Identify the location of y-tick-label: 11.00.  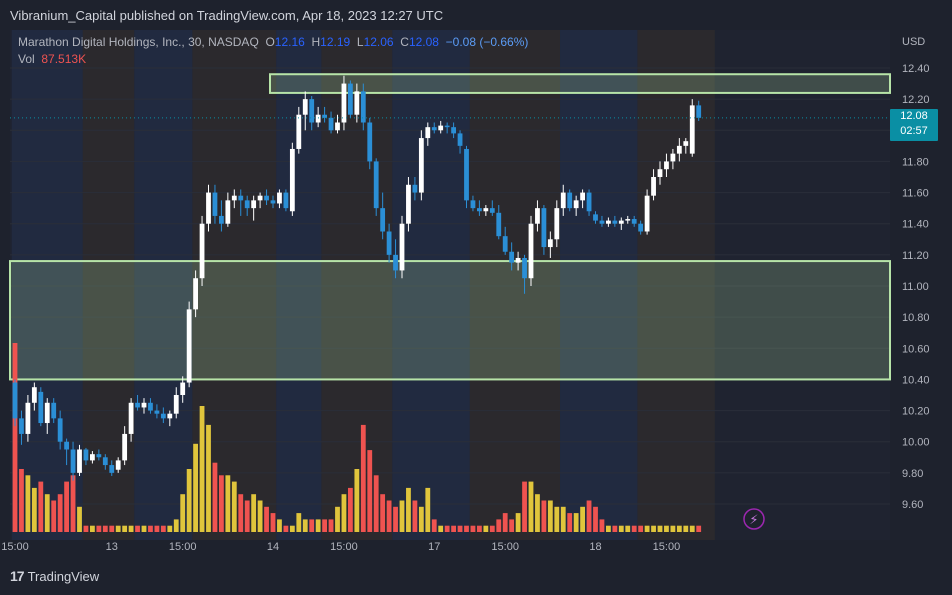
(915, 287).